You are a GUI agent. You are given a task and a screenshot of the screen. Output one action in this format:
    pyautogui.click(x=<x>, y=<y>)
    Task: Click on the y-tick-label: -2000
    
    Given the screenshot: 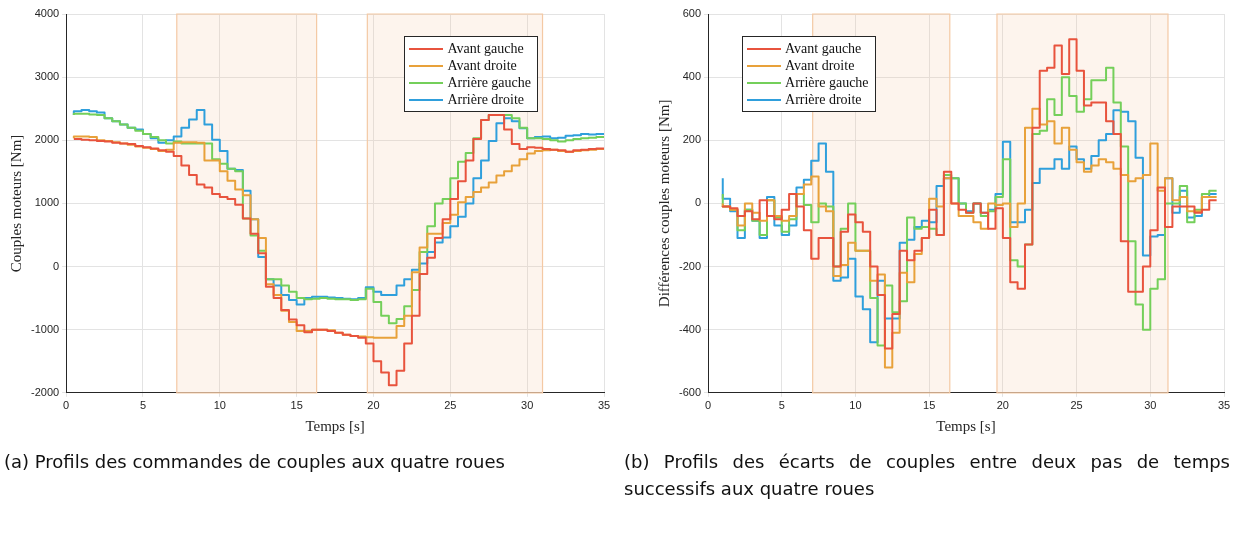 What is the action you would take?
    pyautogui.click(x=45, y=391)
    